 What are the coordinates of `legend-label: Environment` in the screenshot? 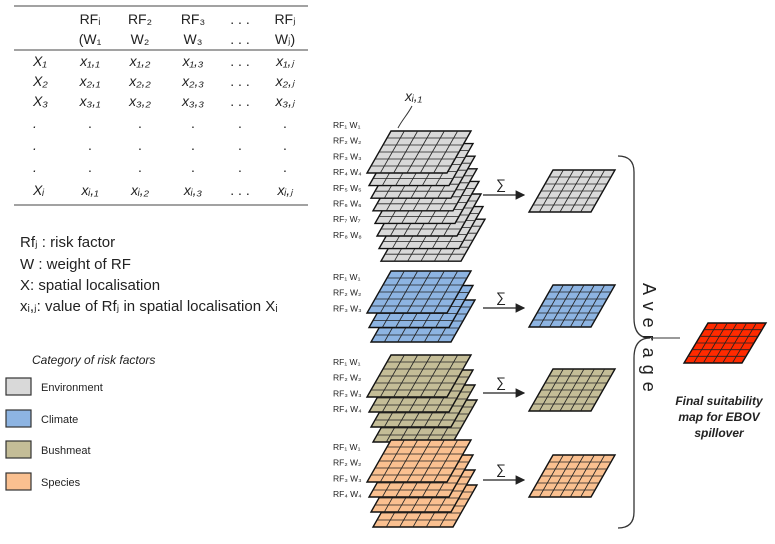 It's located at (72, 388).